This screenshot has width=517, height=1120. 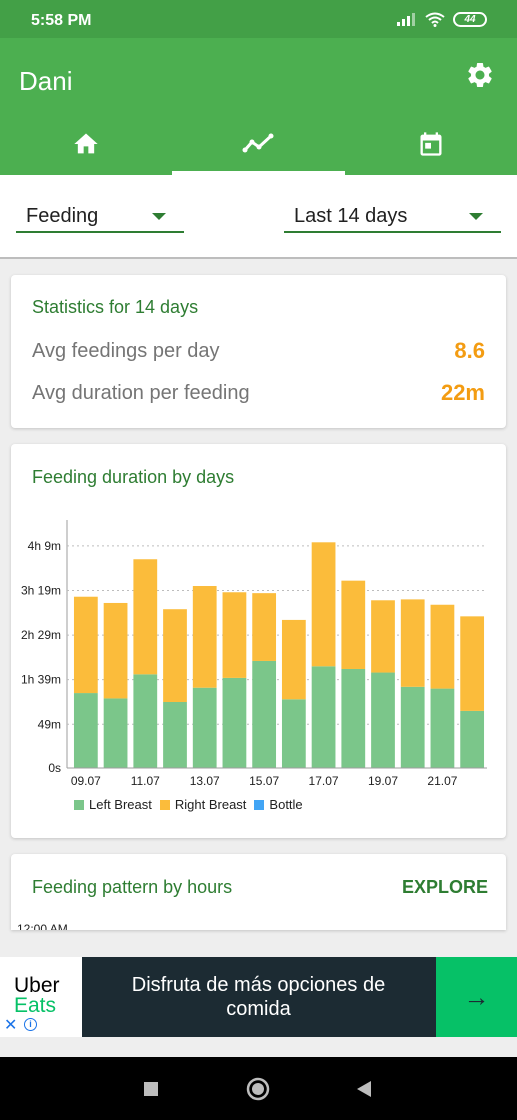 What do you see at coordinates (41, 680) in the screenshot?
I see `y-tick-label: 1h 39m` at bounding box center [41, 680].